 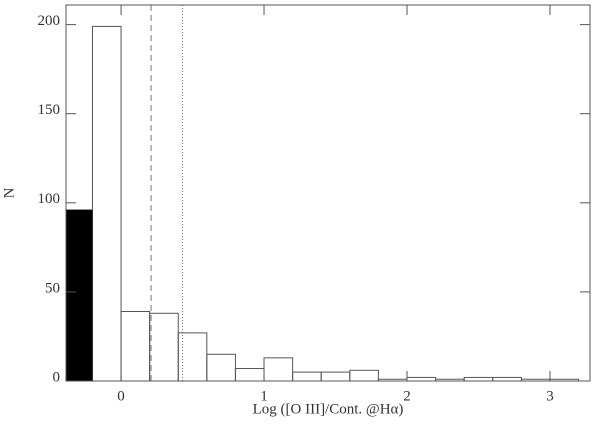 I want to click on y-axis-label: N, so click(x=9, y=192).